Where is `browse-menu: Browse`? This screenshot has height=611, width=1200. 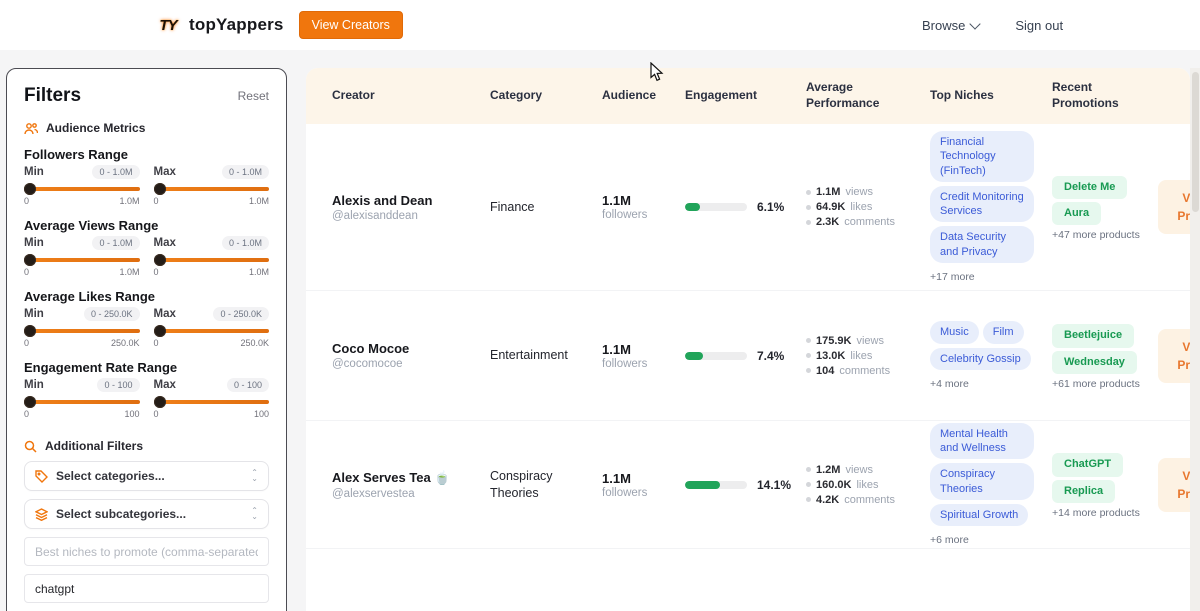
browse-menu: Browse is located at coordinates (952, 25).